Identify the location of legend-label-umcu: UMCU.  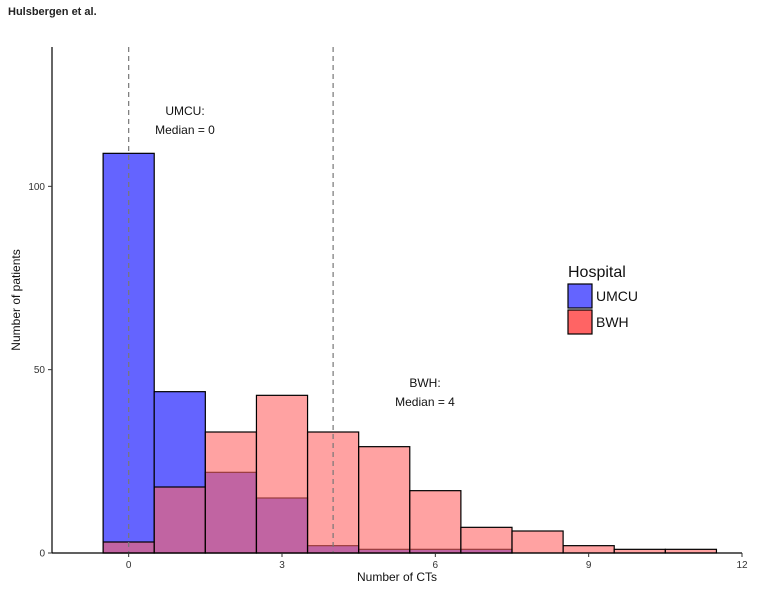
(617, 296).